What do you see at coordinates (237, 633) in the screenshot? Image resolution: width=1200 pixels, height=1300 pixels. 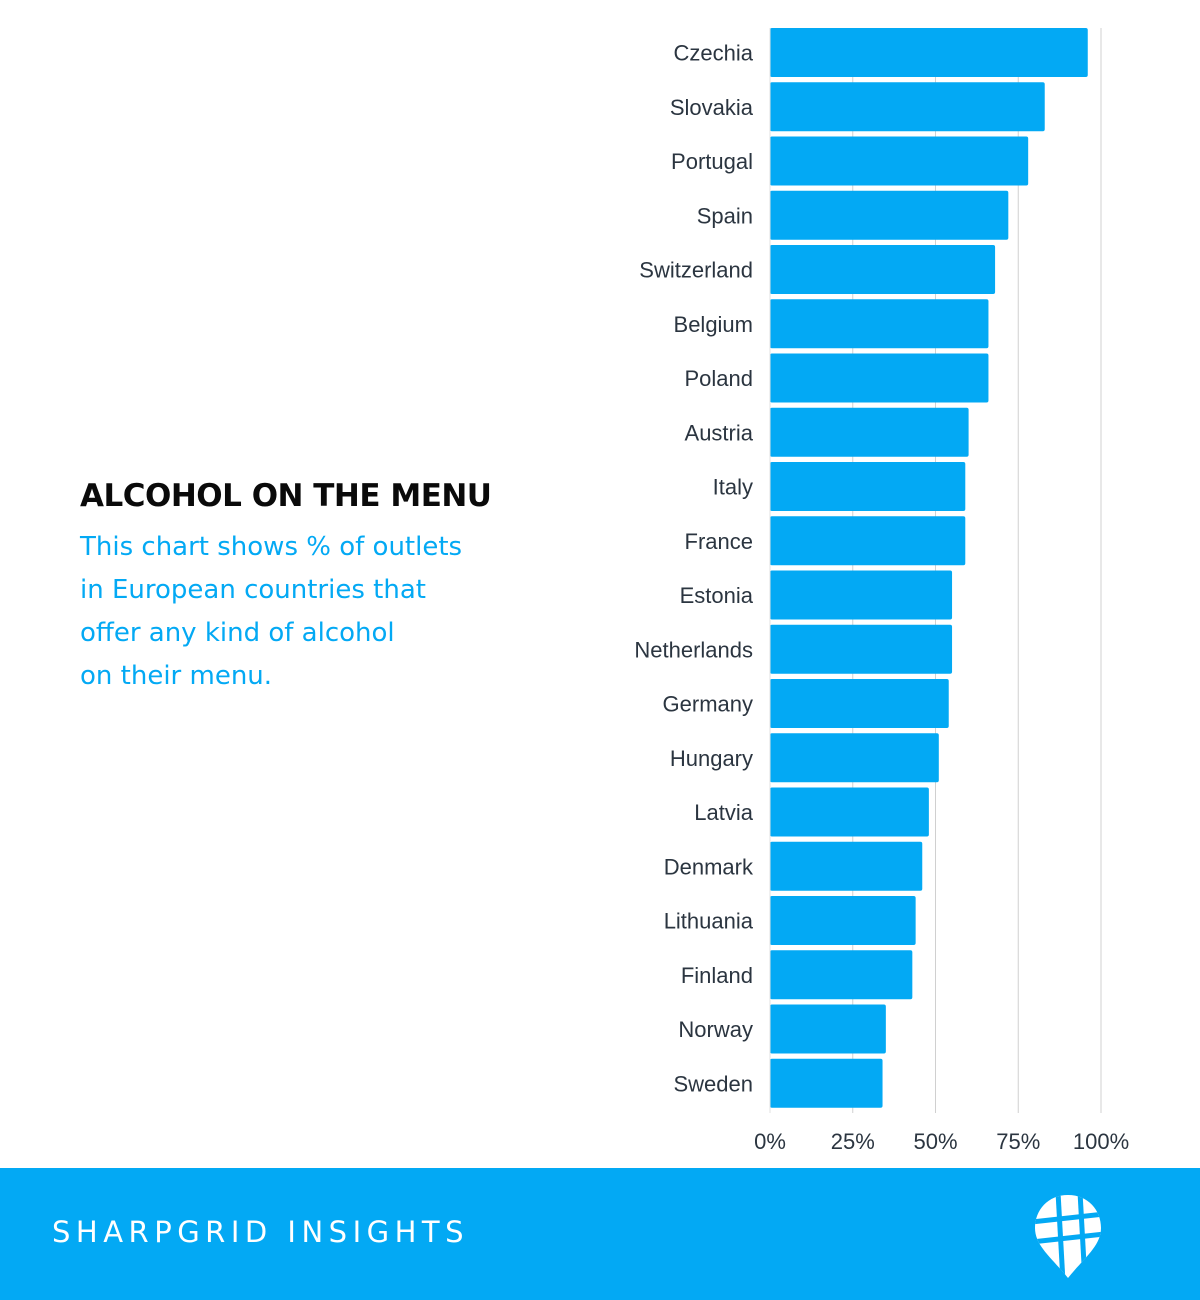 I see `subtitle-line: offer any kind of alcohol` at bounding box center [237, 633].